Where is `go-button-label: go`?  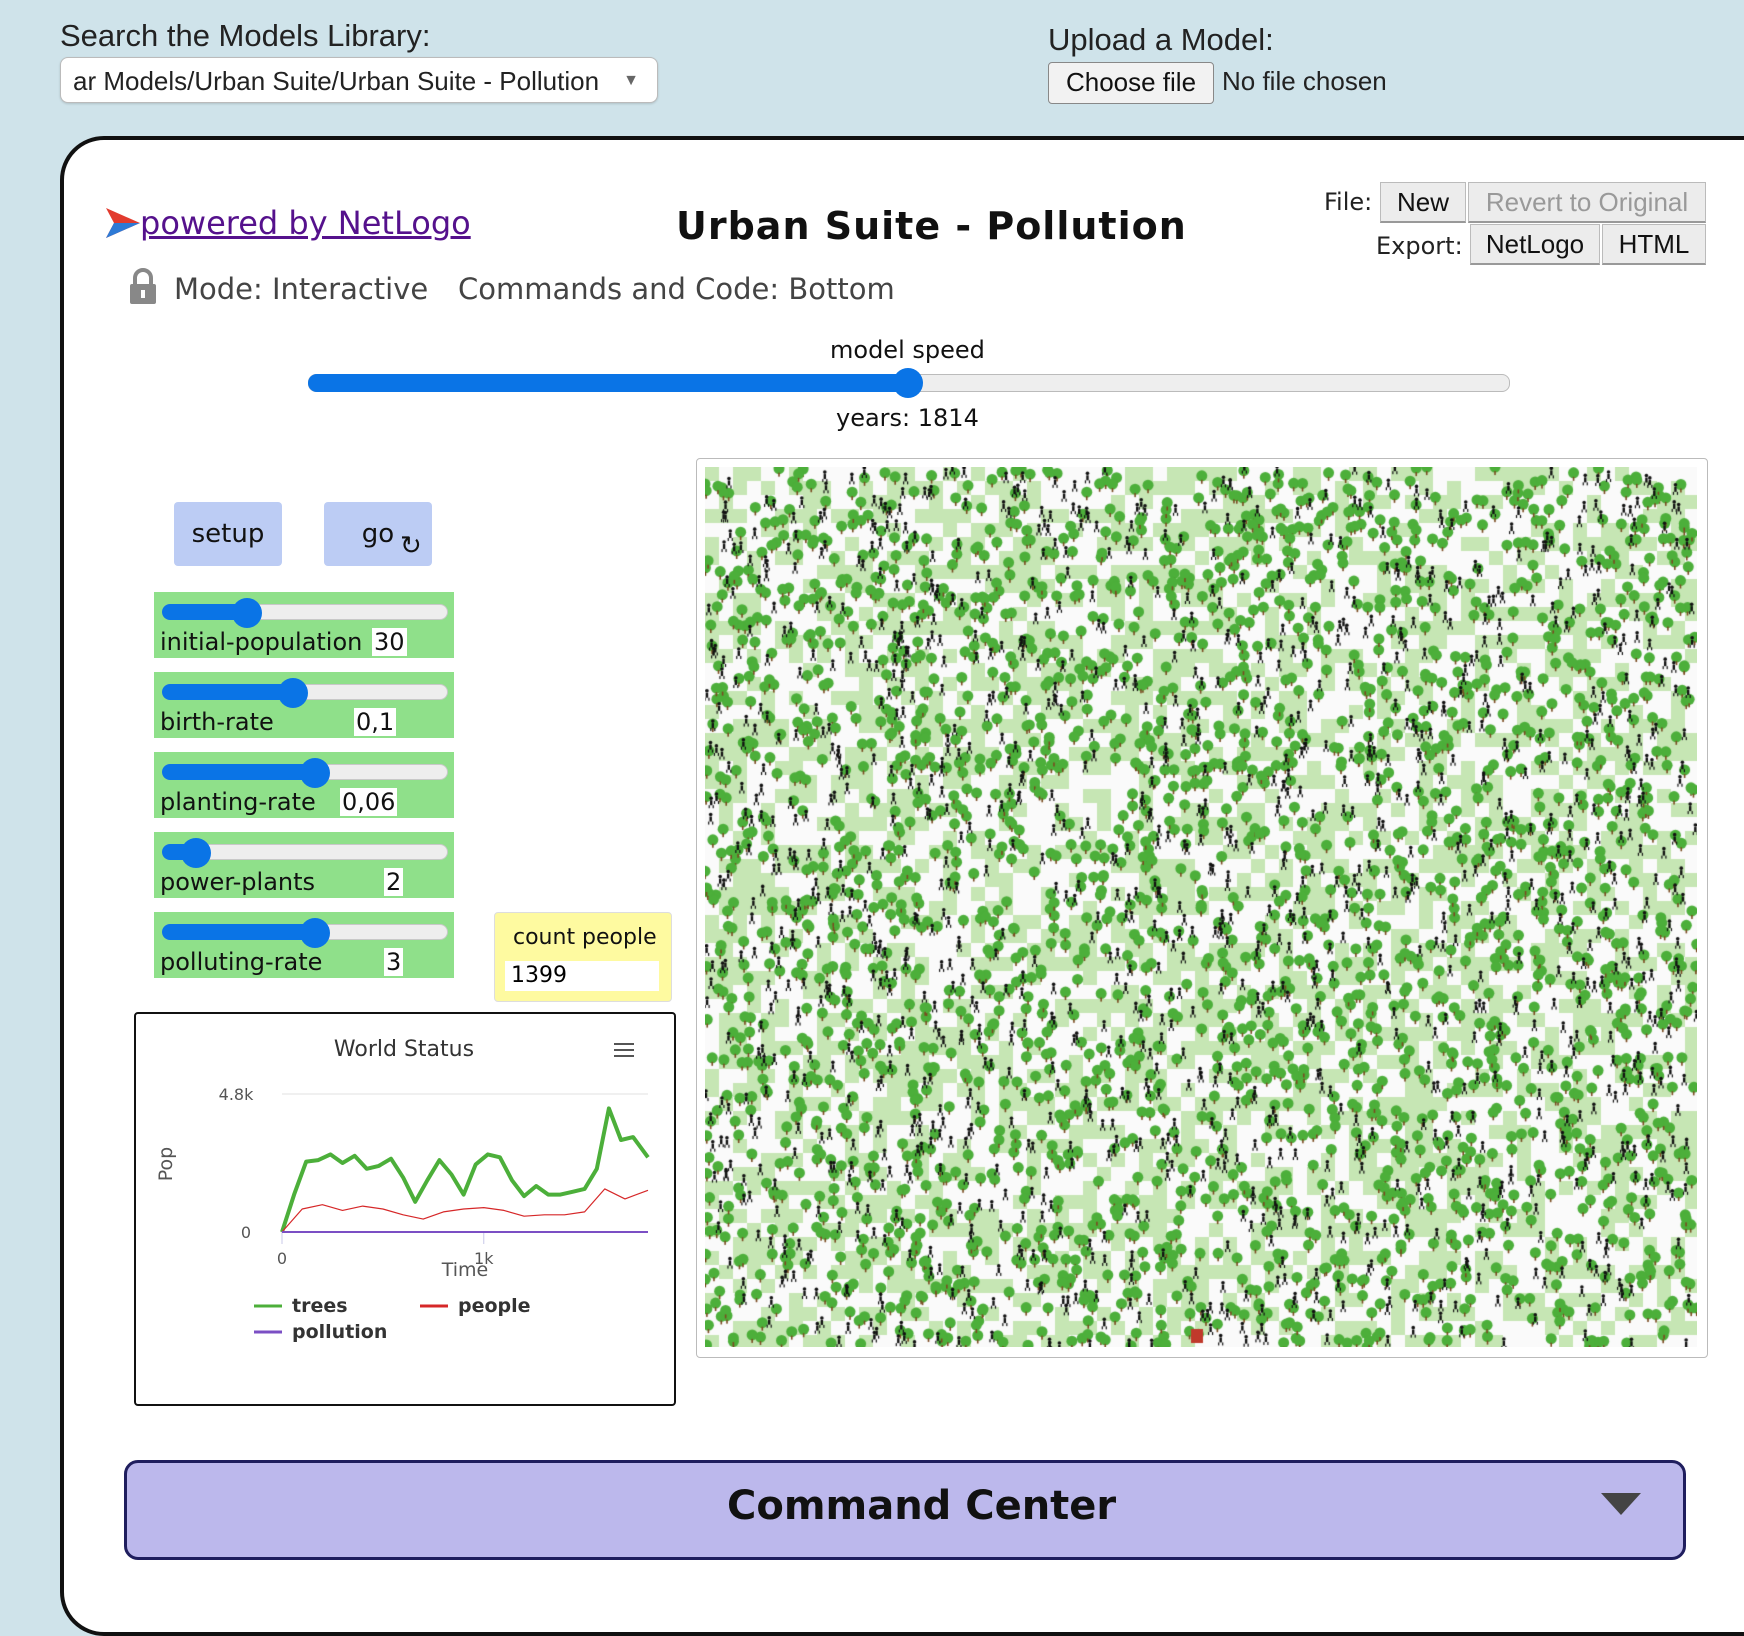
go-button-label: go is located at coordinates (378, 534).